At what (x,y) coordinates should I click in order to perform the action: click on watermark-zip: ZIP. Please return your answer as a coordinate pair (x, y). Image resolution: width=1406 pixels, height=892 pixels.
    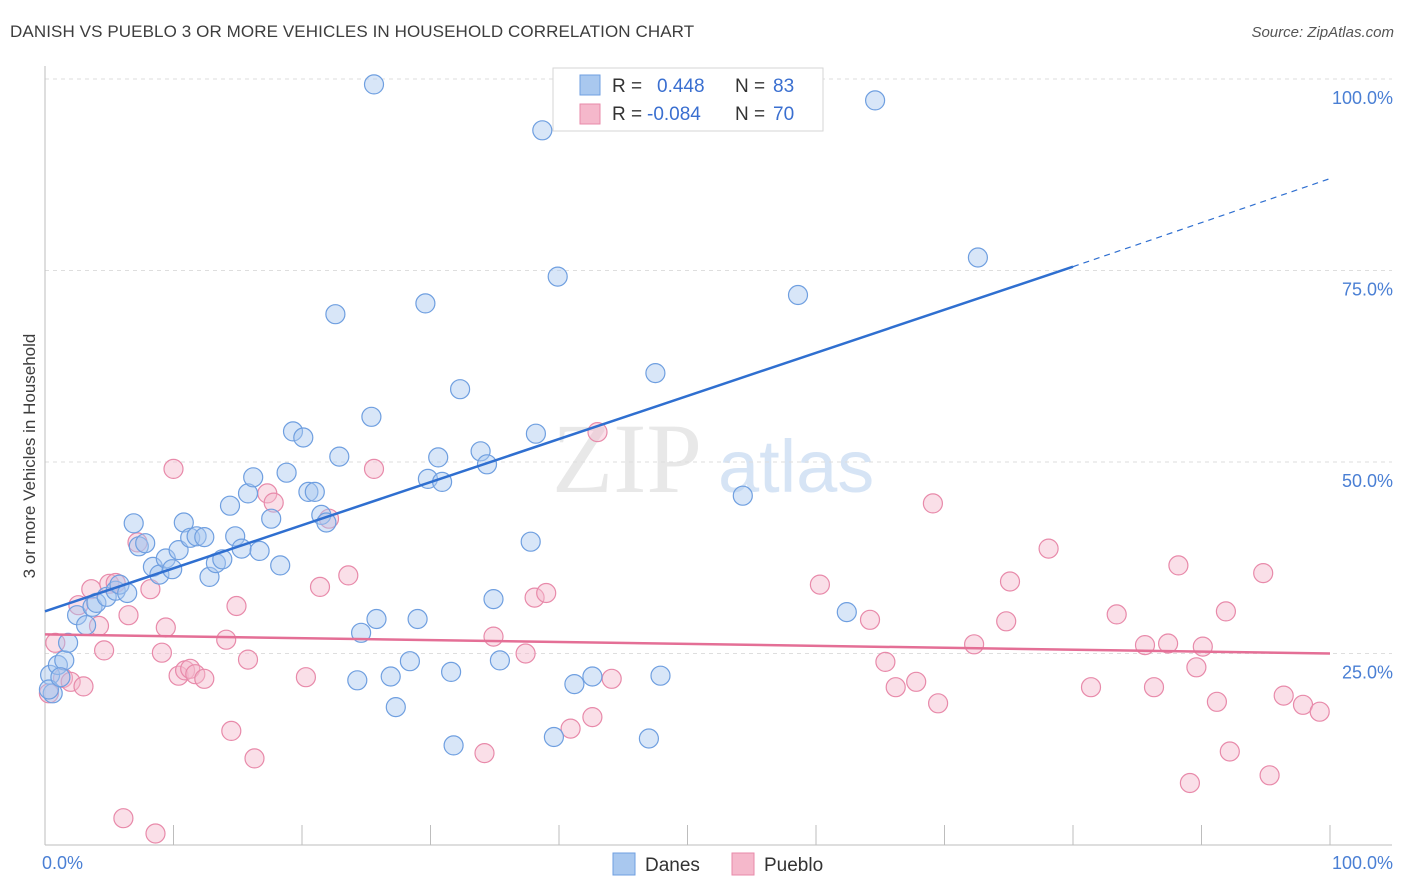
    Looking at the image, I should click on (627, 458).